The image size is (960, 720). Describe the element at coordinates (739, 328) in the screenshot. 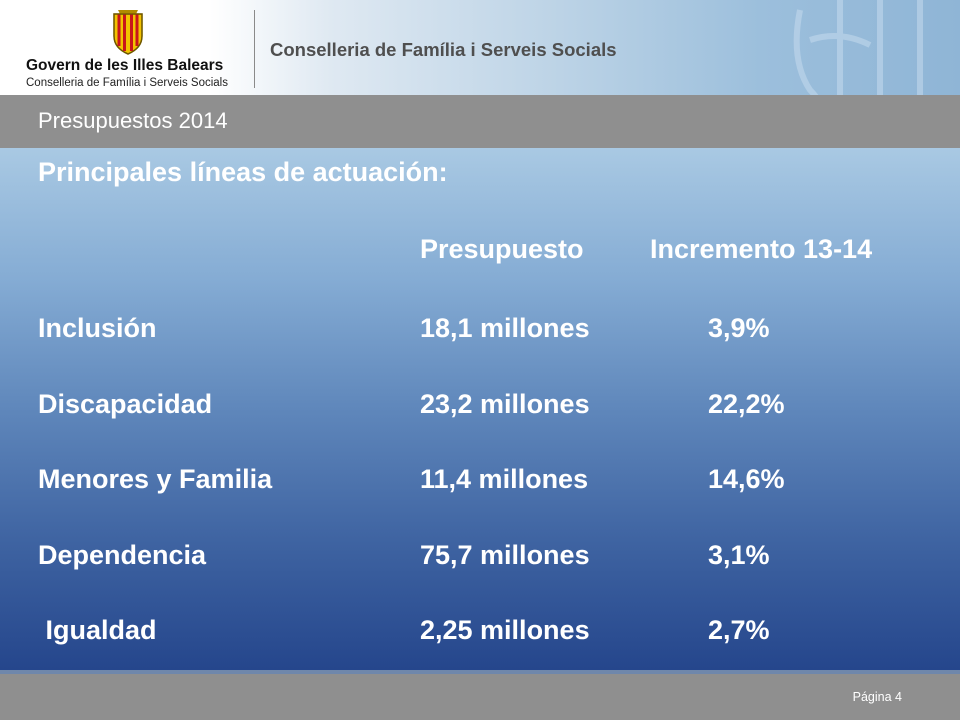

I see `row-increment: 3,9%` at that location.